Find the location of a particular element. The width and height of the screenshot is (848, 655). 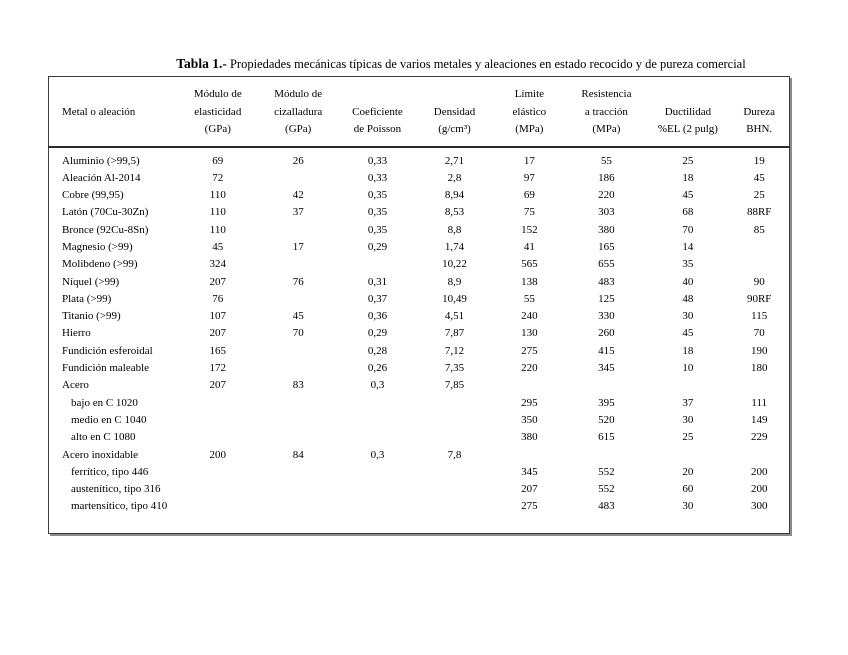

metal-name-cell: martensítico, tipo 410 is located at coordinates (119, 506).